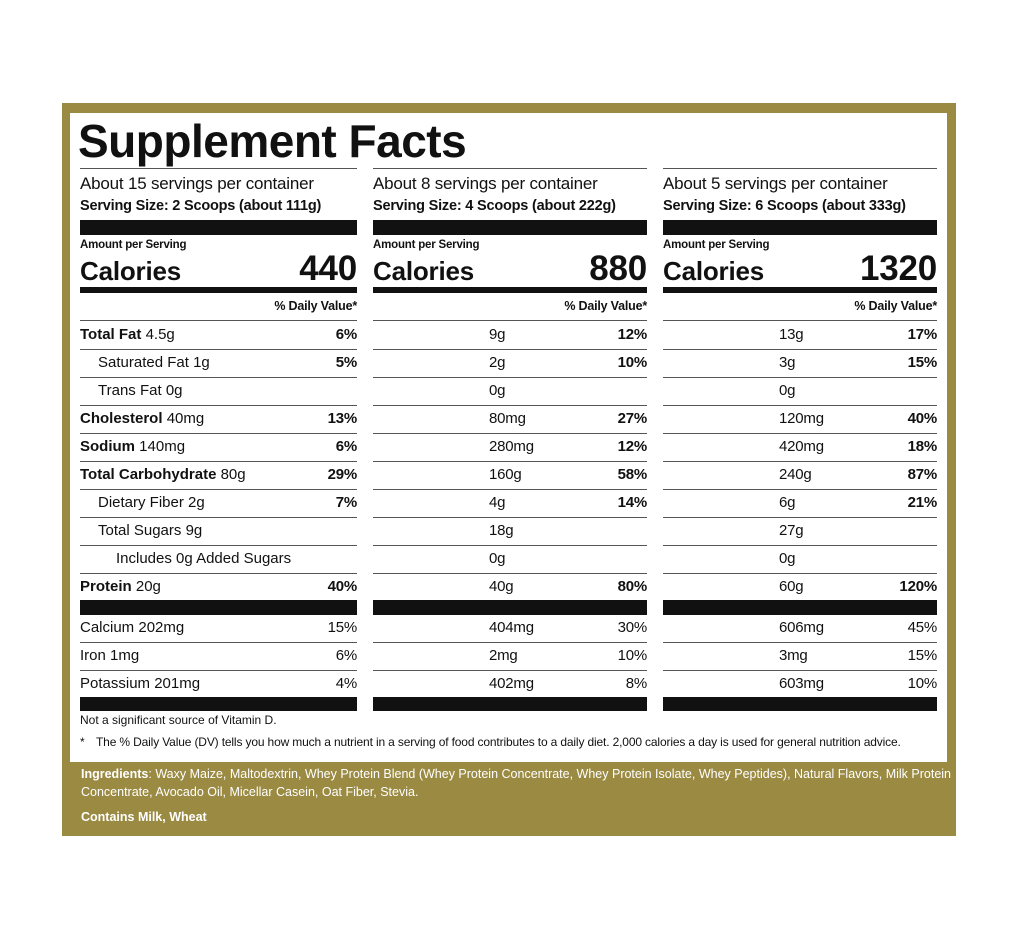  Describe the element at coordinates (511, 627) in the screenshot. I see `mineral-amount: 404mg` at that location.